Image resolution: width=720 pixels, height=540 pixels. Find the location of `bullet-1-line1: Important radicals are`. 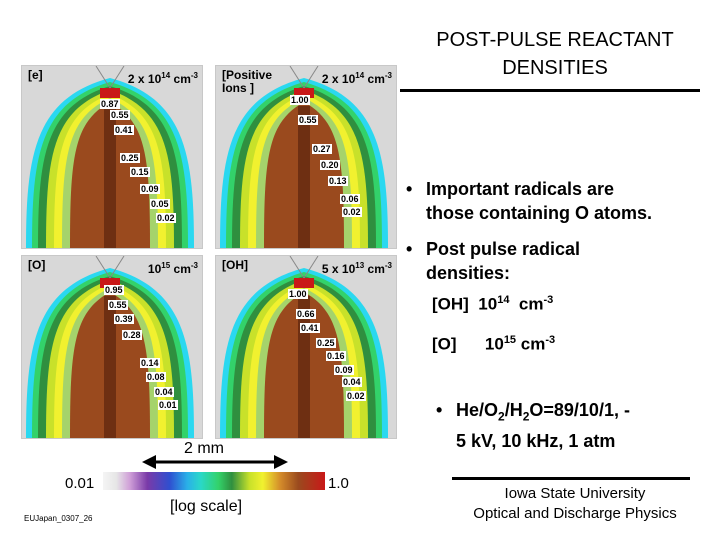

bullet-1-line1: Important radicals are is located at coordinates (520, 189).